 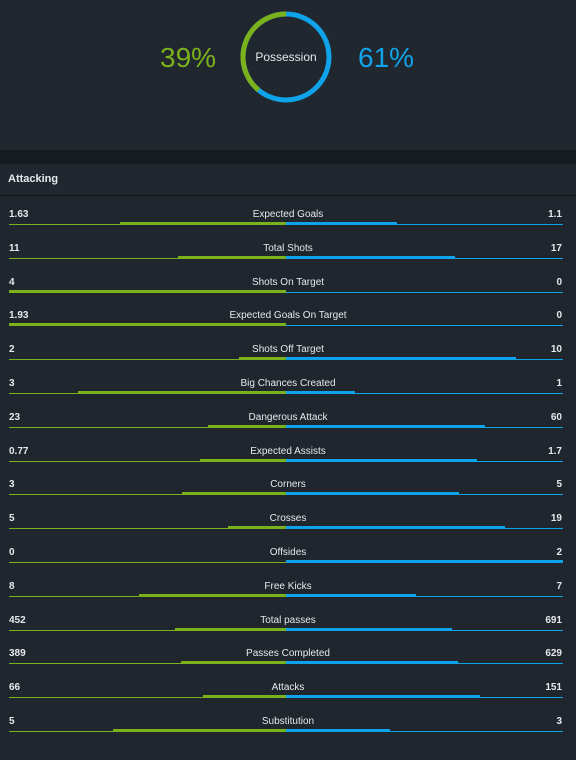 I want to click on stat-away-value: 1, so click(x=559, y=383).